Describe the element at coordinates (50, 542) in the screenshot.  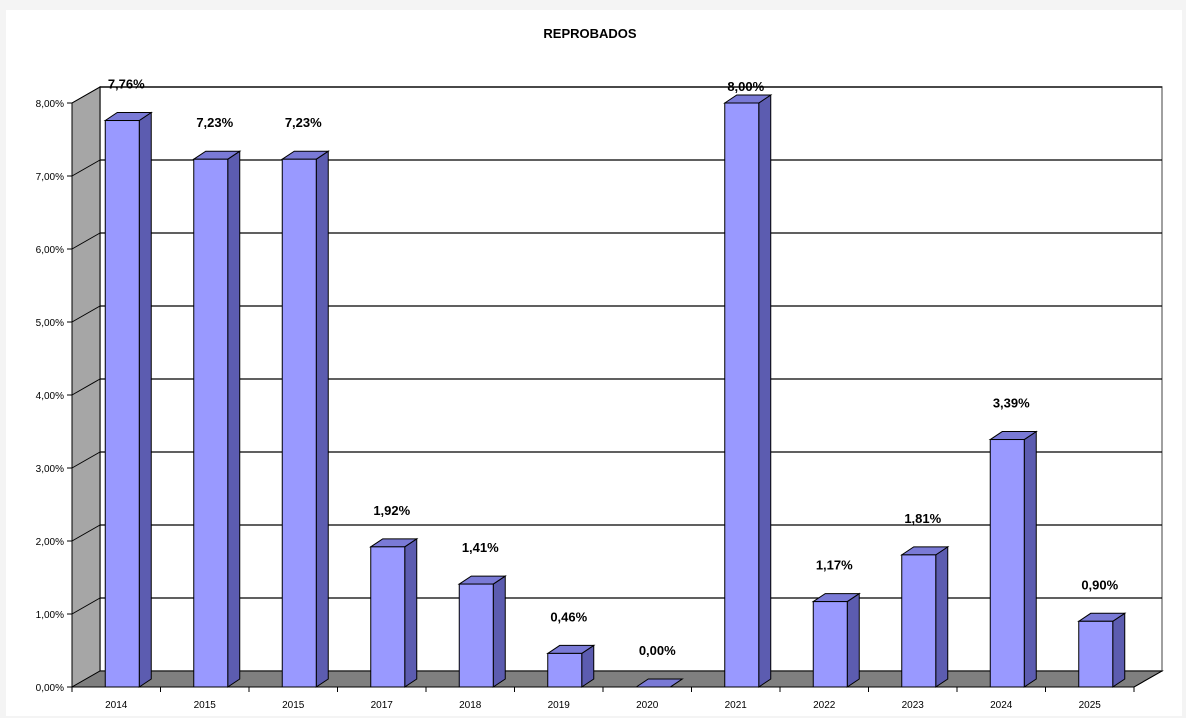
I see `y-tick-label: 2,00%` at that location.